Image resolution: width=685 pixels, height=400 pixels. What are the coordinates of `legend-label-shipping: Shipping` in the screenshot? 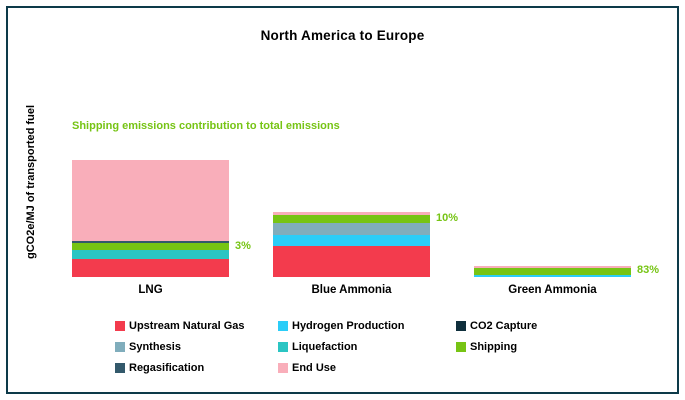 It's located at (494, 347).